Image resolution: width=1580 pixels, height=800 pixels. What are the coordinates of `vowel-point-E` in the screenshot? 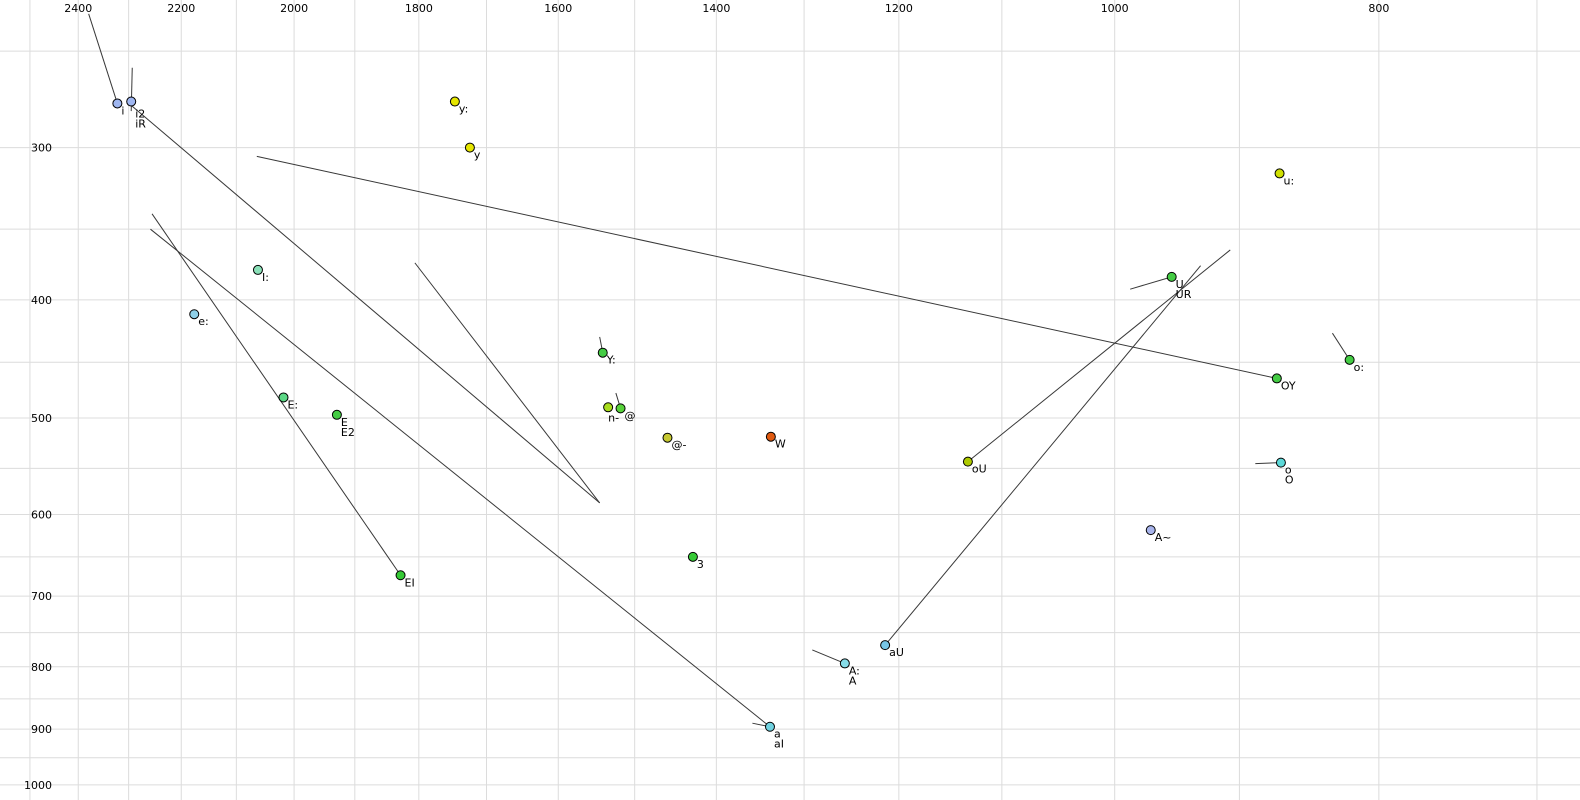 It's located at (336, 414).